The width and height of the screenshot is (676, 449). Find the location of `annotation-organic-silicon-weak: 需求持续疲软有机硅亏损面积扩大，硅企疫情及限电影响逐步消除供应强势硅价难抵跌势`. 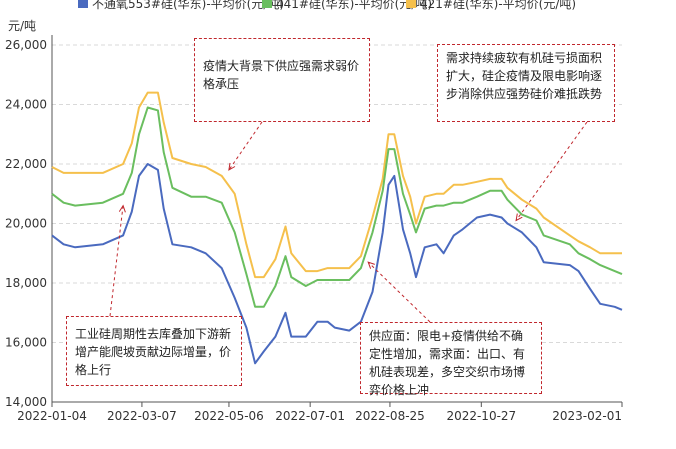

annotation-organic-silicon-weak: 需求持续疲软有机硅亏损面积扩大，硅企疫情及限电影响逐步消除供应强势硅价难抵跌势 is located at coordinates (526, 83).